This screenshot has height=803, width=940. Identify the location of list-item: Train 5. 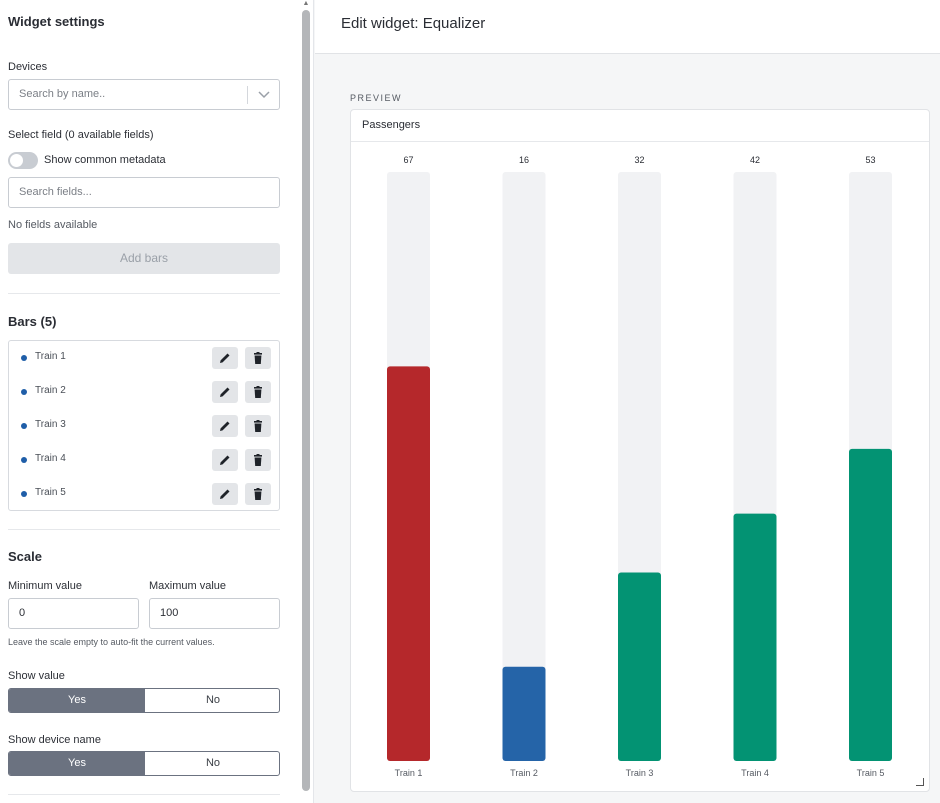
(144, 493).